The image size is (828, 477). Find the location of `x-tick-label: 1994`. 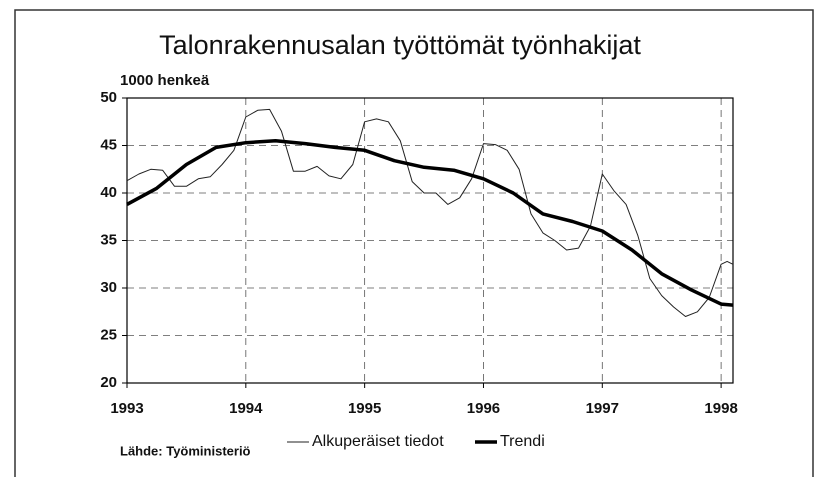

x-tick-label: 1994 is located at coordinates (246, 408).